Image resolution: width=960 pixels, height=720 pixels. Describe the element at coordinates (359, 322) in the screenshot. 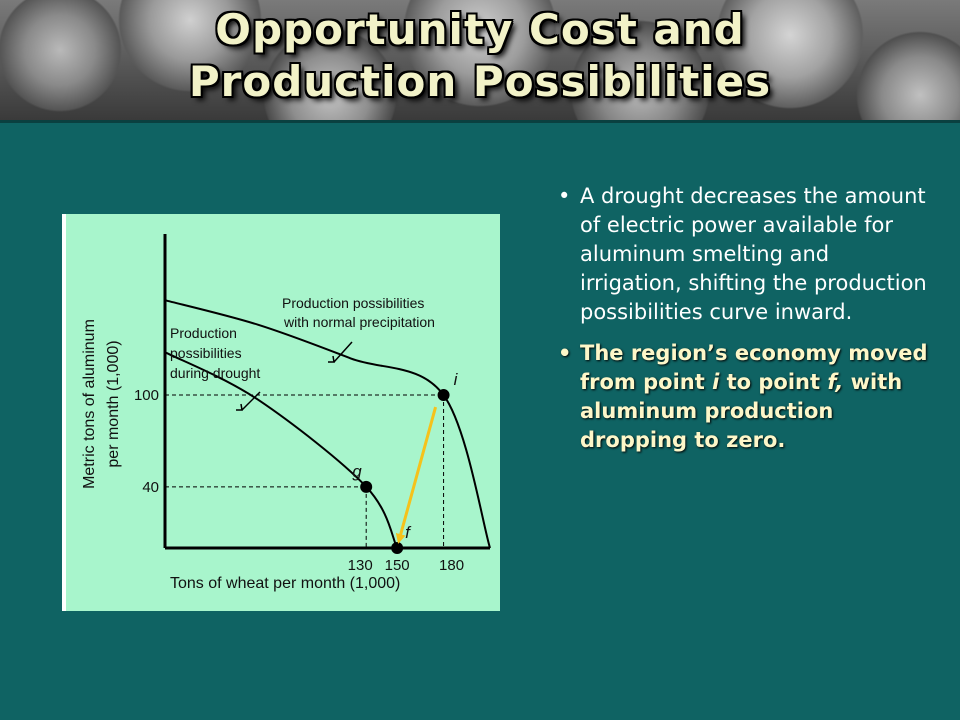

I see `label-normal-line2: with normal precipitation` at that location.